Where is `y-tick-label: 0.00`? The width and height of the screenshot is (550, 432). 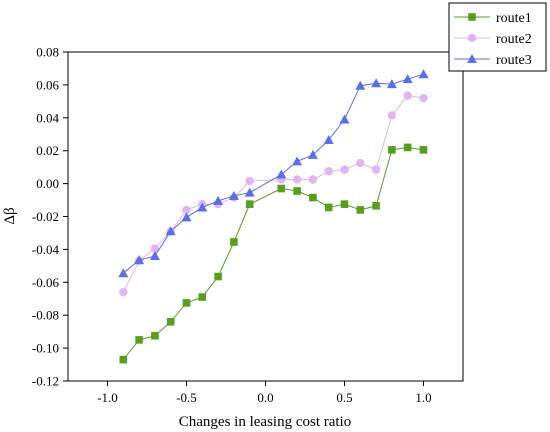
y-tick-label: 0.00 is located at coordinates (47, 183).